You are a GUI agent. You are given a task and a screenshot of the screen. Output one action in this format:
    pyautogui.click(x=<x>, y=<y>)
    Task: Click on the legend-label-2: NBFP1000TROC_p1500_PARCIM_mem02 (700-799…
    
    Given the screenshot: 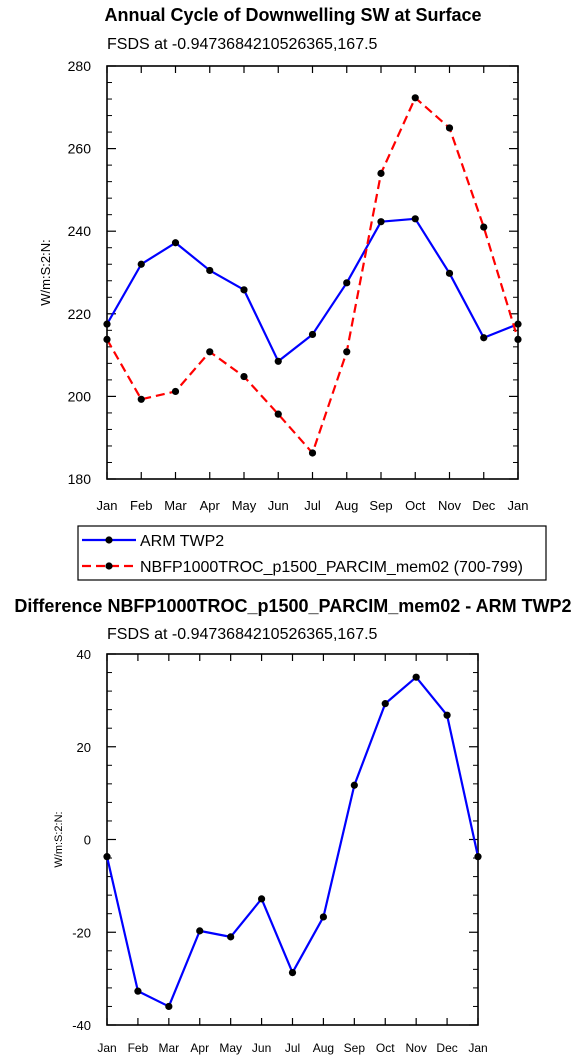 What is the action you would take?
    pyautogui.click(x=331, y=567)
    